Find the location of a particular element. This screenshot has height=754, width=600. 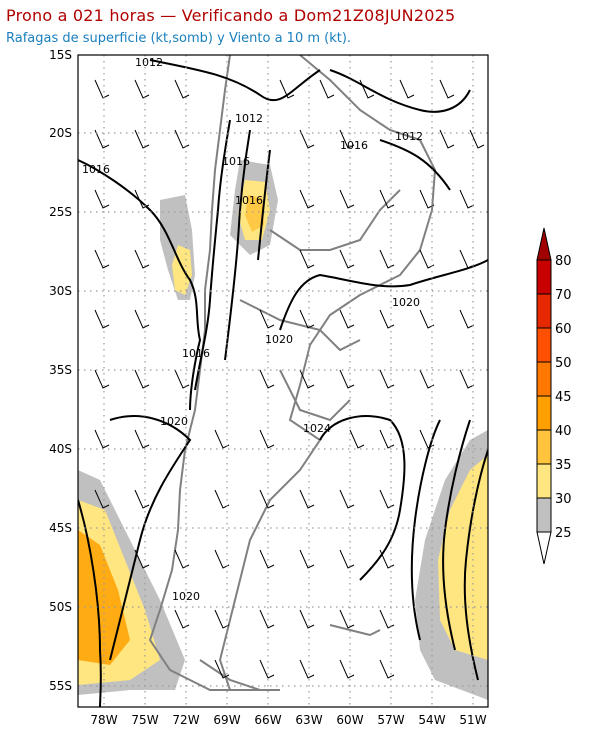

lat-label: 55S is located at coordinates (60, 686).